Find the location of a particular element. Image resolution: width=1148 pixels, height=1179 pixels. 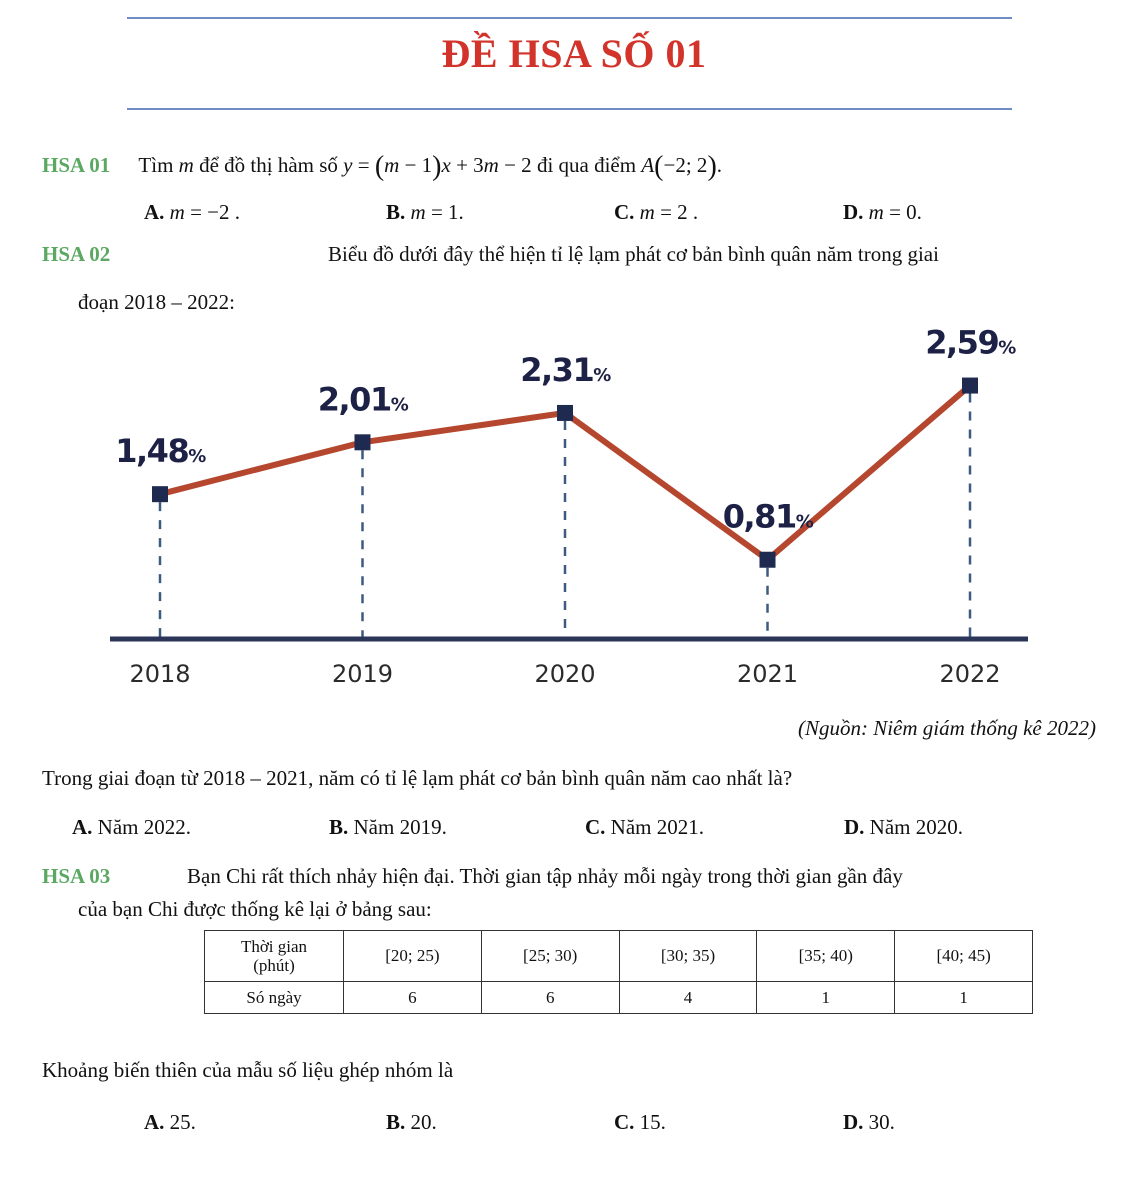

option-value: = 0. is located at coordinates (902, 212).